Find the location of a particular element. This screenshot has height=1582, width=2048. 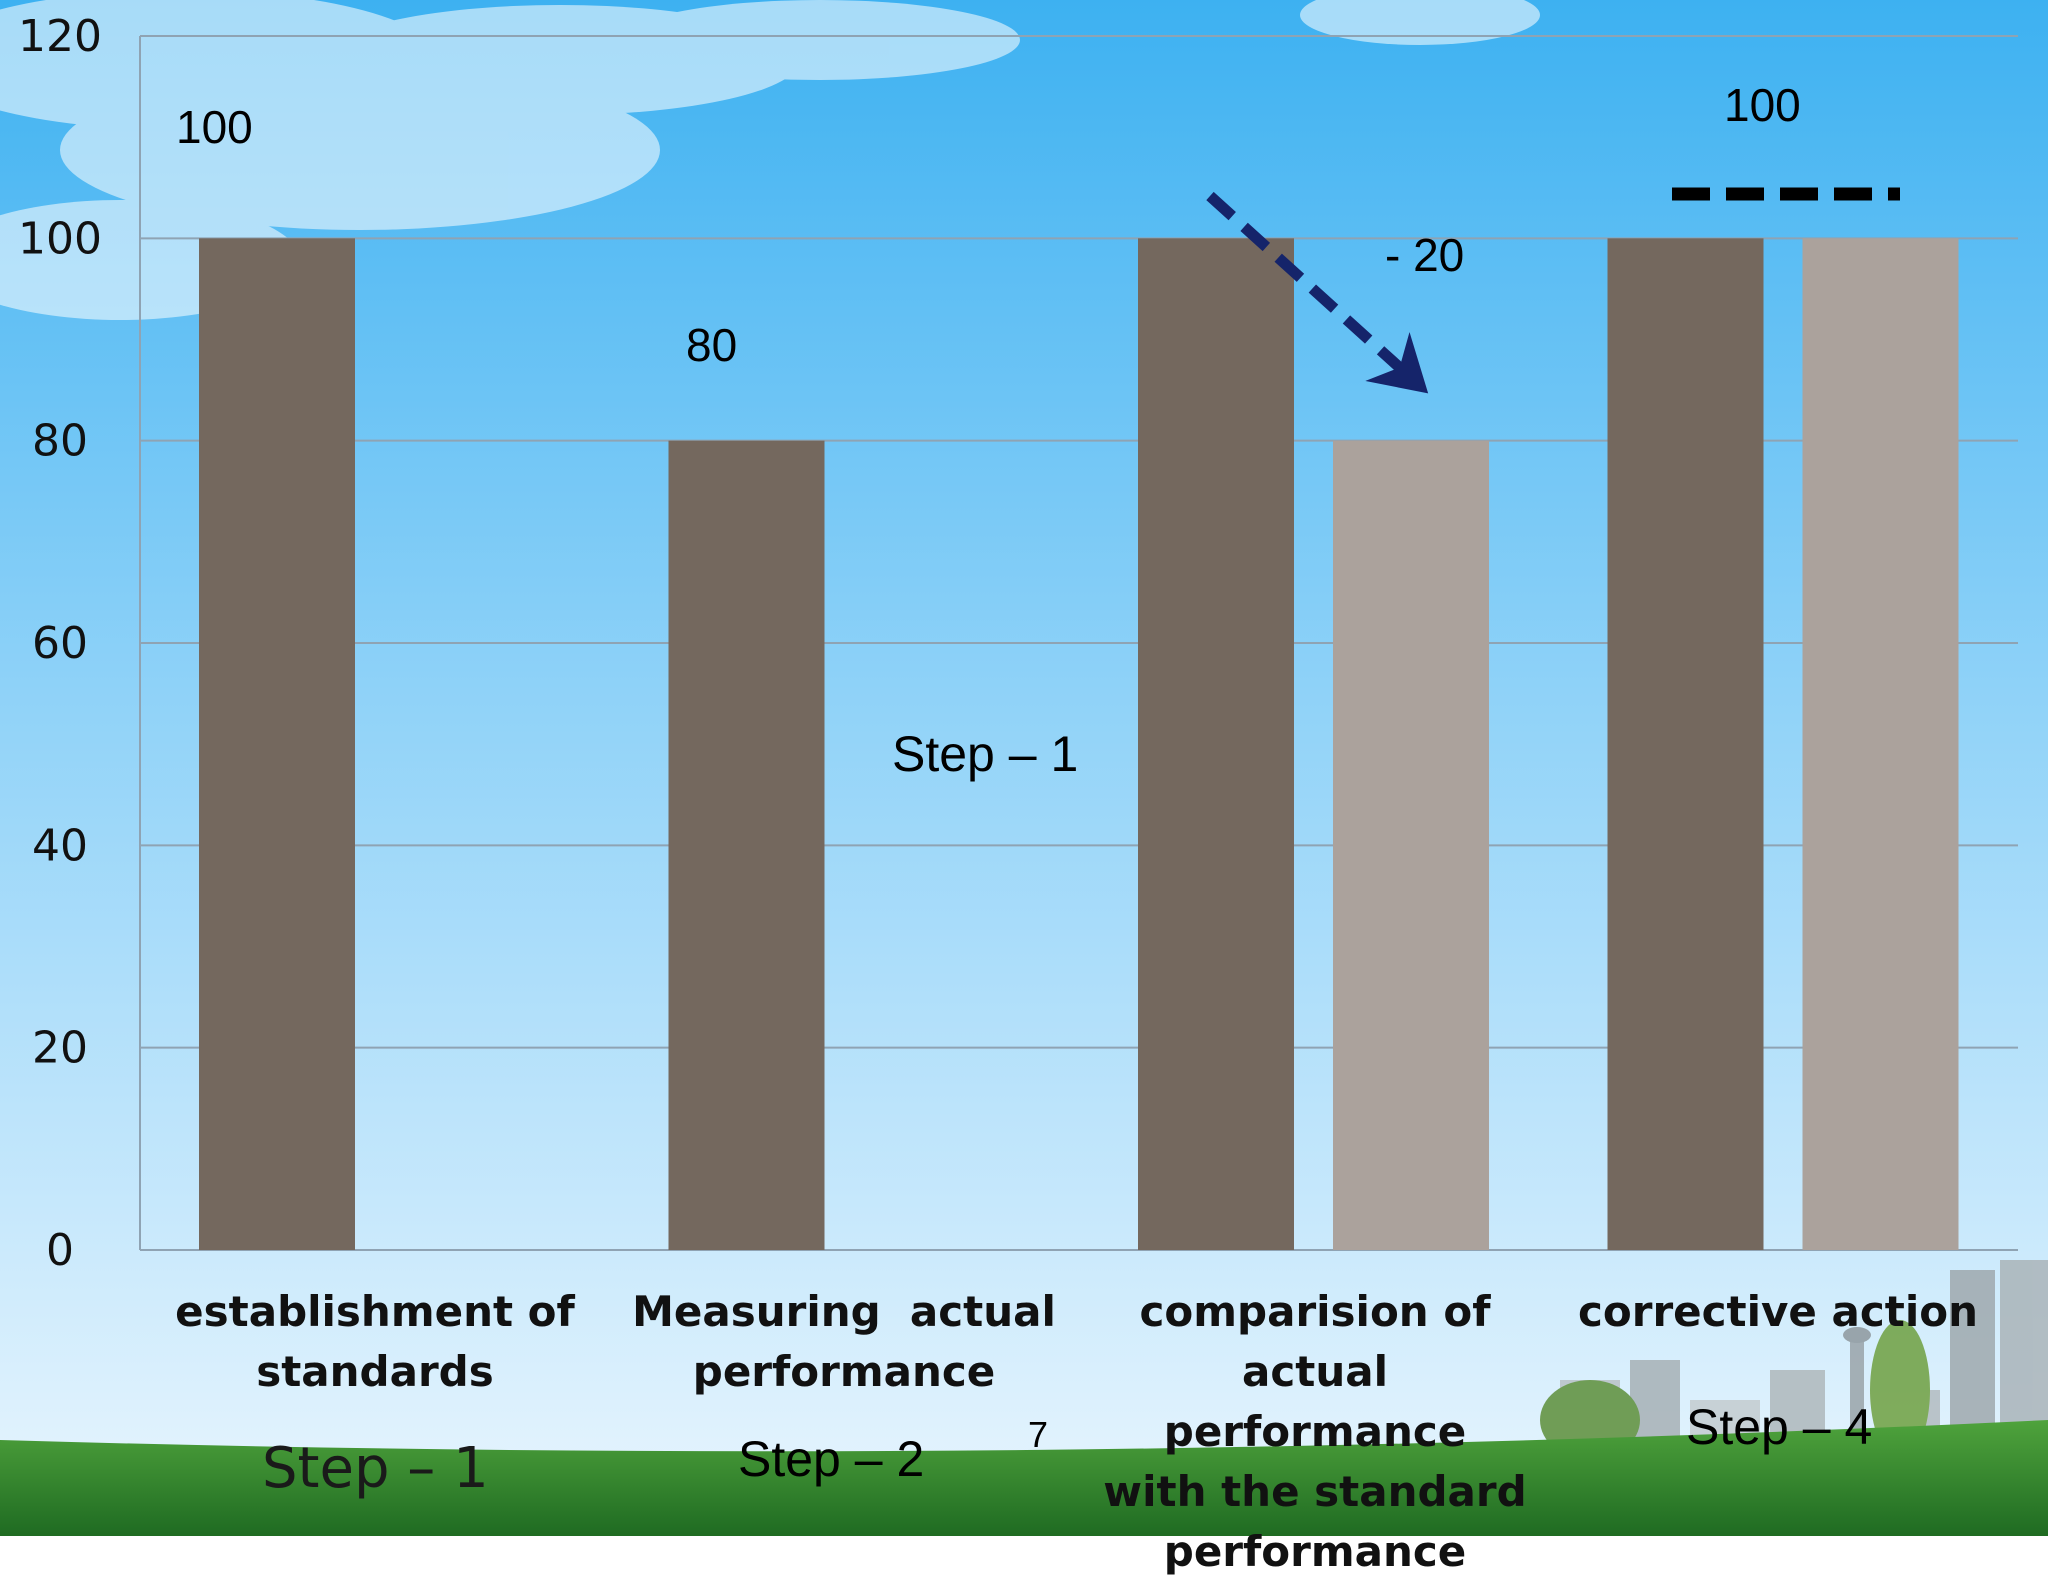

y-tick-label: 120 is located at coordinates (60, 36).